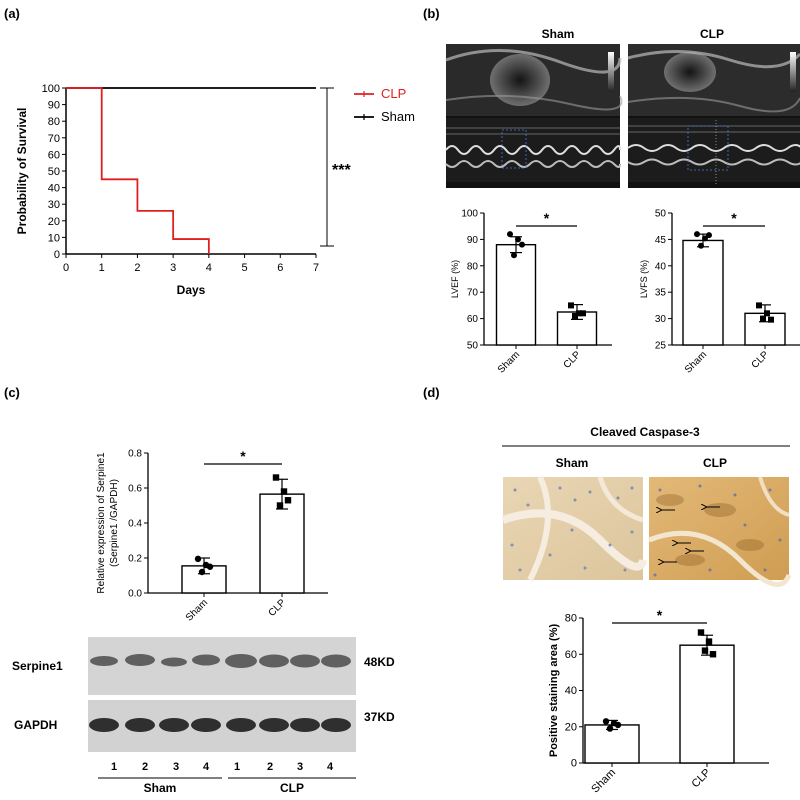 This screenshot has width=800, height=800. I want to click on echo-image-sham, so click(534, 116).